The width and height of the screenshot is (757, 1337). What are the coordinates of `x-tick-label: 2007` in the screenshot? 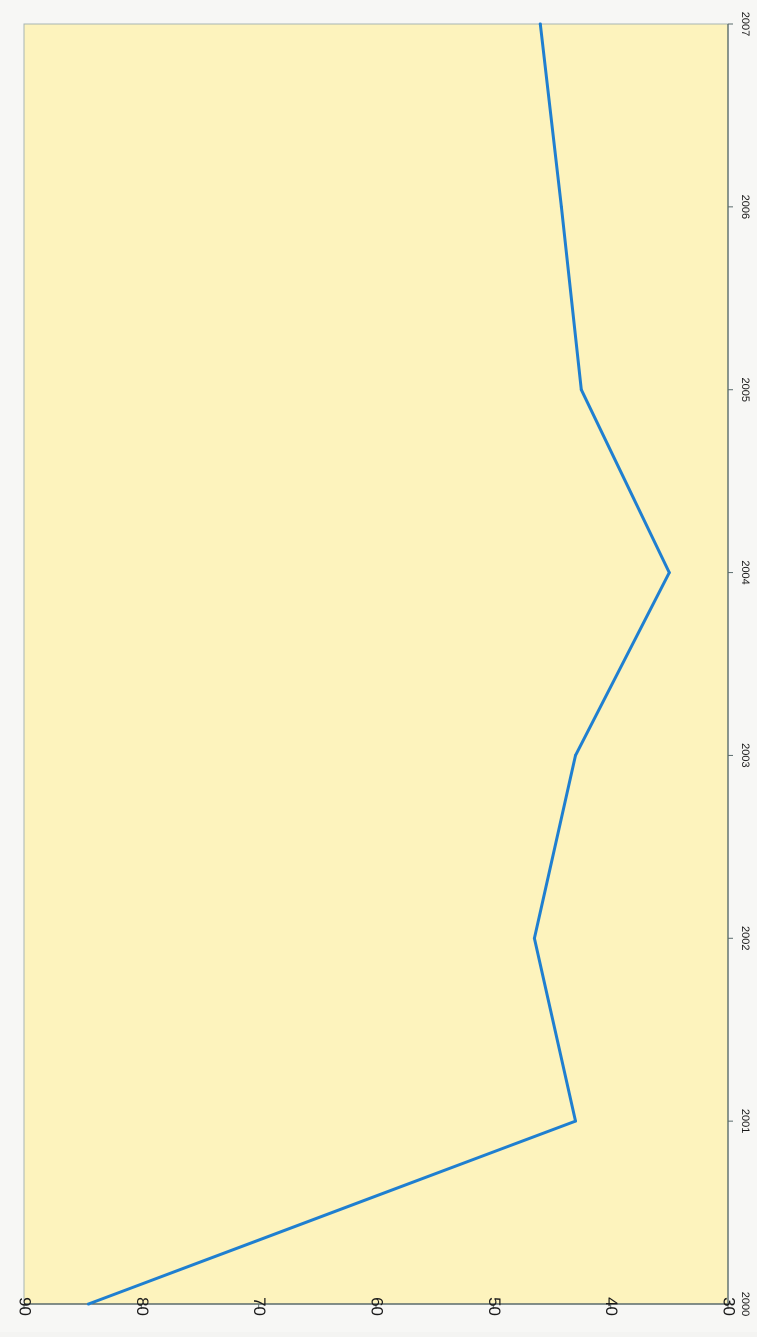 It's located at (745, 24).